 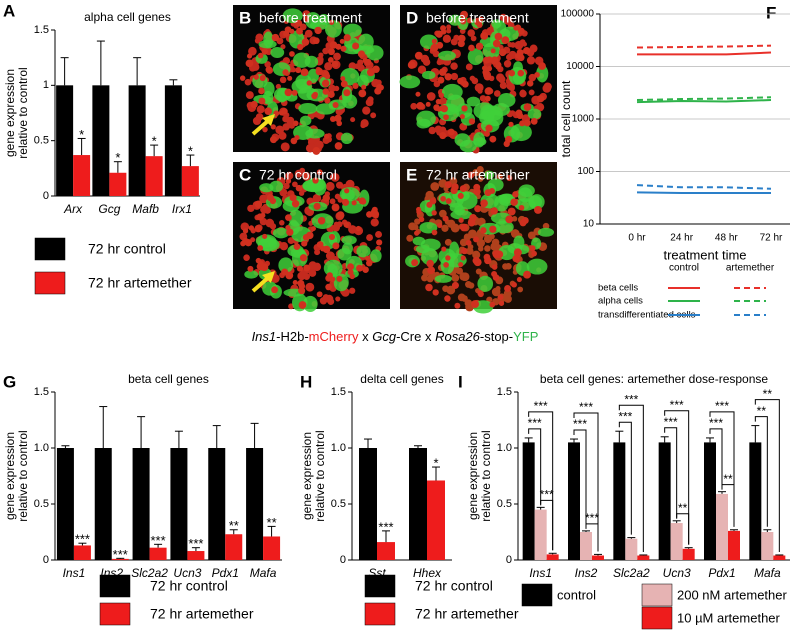 What do you see at coordinates (677, 573) in the screenshot?
I see `x-tick-label: Ucn3` at bounding box center [677, 573].